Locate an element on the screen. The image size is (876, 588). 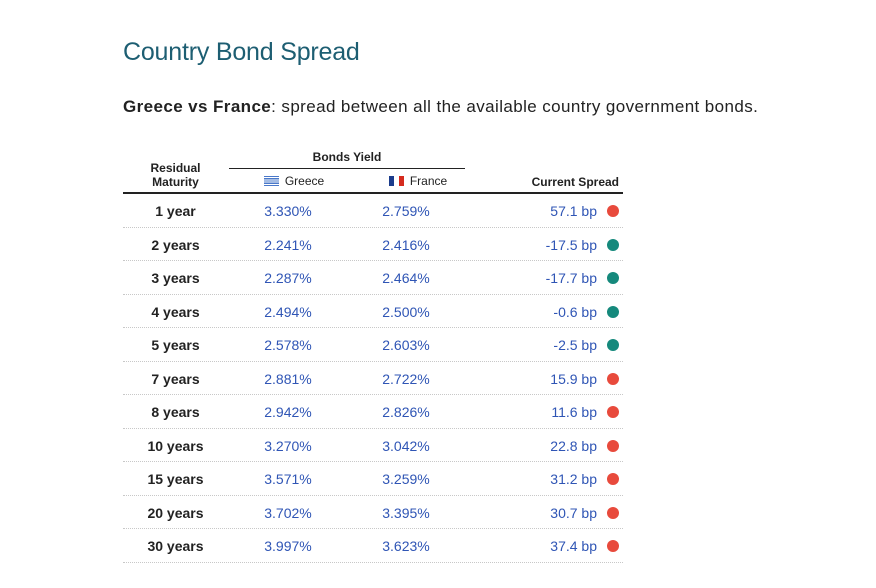
header-residual-maturity: Residual Maturity is located at coordinates (175, 175).